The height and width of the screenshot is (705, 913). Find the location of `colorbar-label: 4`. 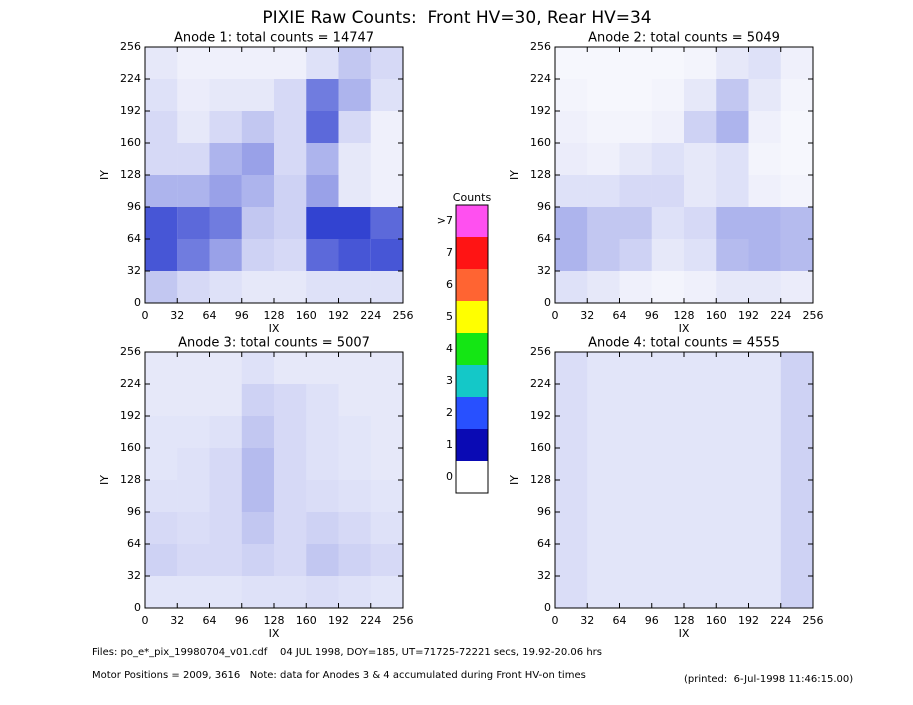

colorbar-label: 4 is located at coordinates (449, 348).